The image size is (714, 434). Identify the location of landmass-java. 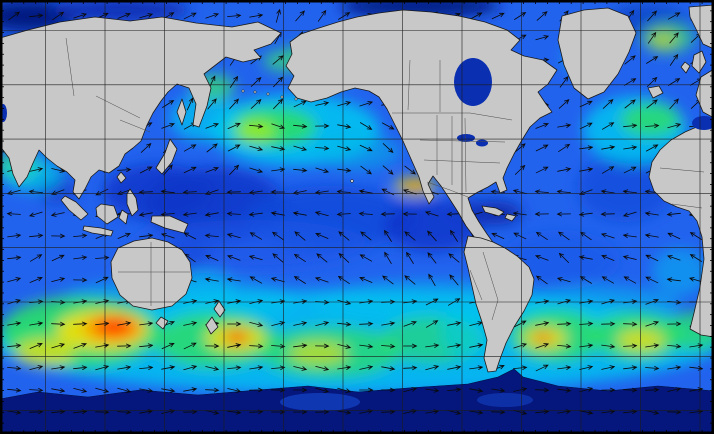
(98, 231).